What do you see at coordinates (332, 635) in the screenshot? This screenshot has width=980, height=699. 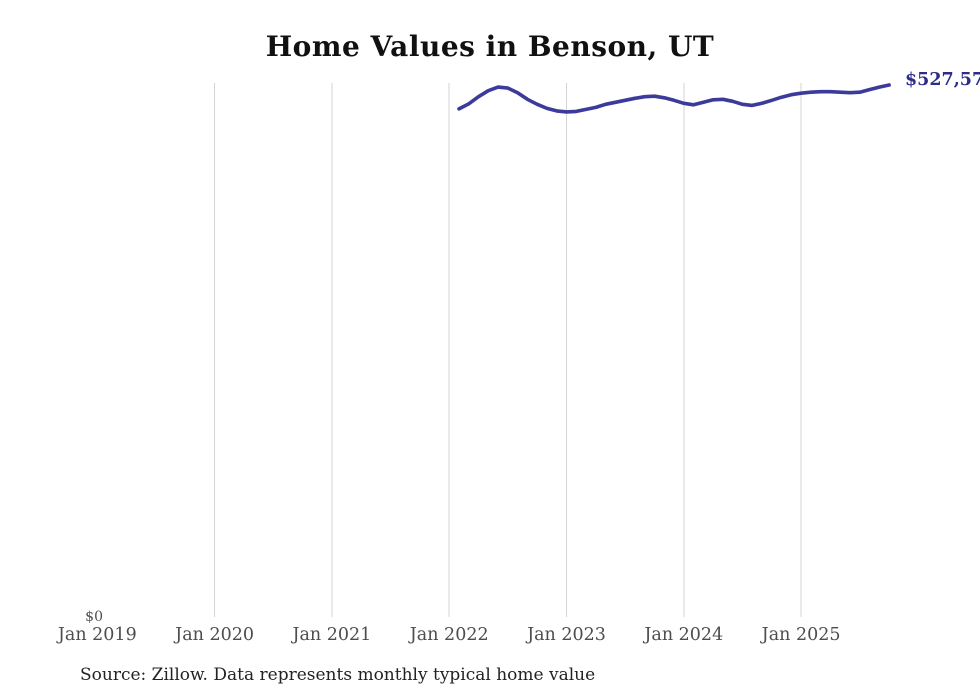 I see `x-tick-label: Jan 2021` at bounding box center [332, 635].